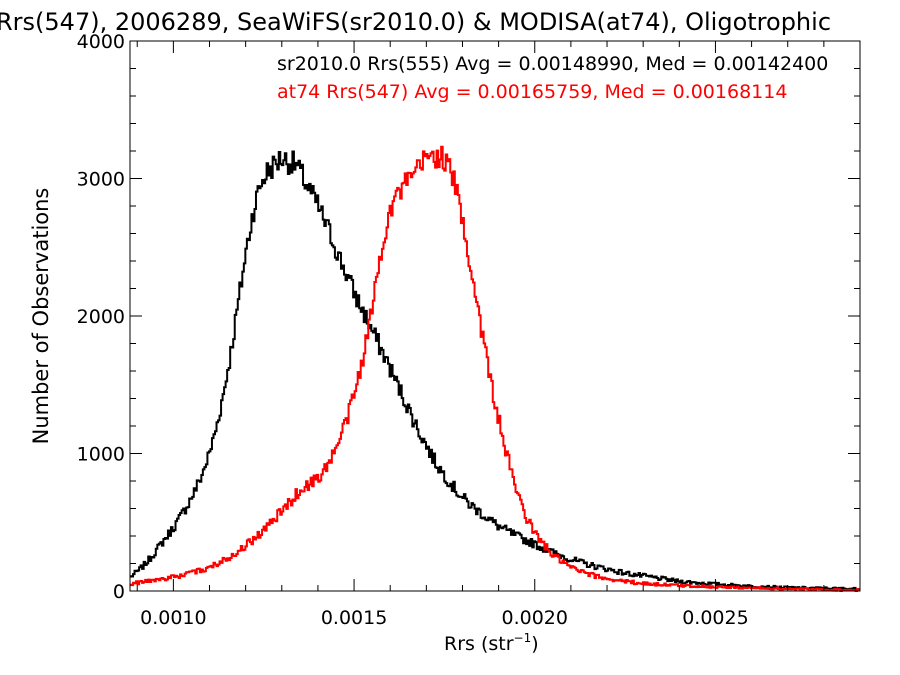  Describe the element at coordinates (101, 455) in the screenshot. I see `y-tick-label: 1000` at that location.